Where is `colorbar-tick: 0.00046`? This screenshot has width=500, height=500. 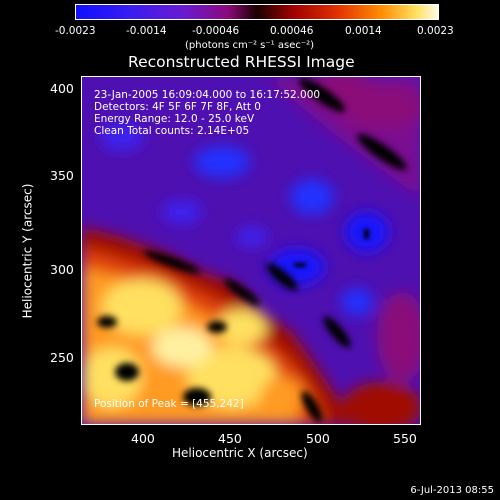 colorbar-tick: 0.00046 is located at coordinates (292, 31).